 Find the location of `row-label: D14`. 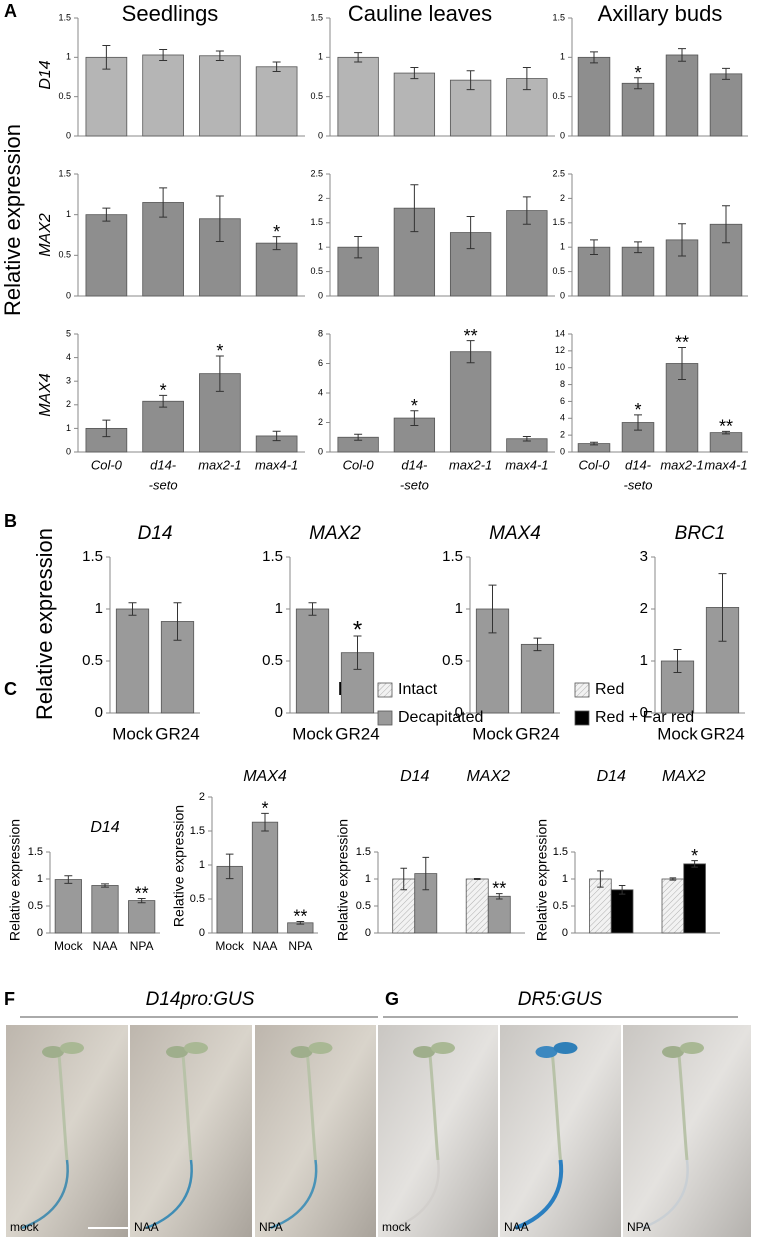

row-label: D14 is located at coordinates (45, 74).